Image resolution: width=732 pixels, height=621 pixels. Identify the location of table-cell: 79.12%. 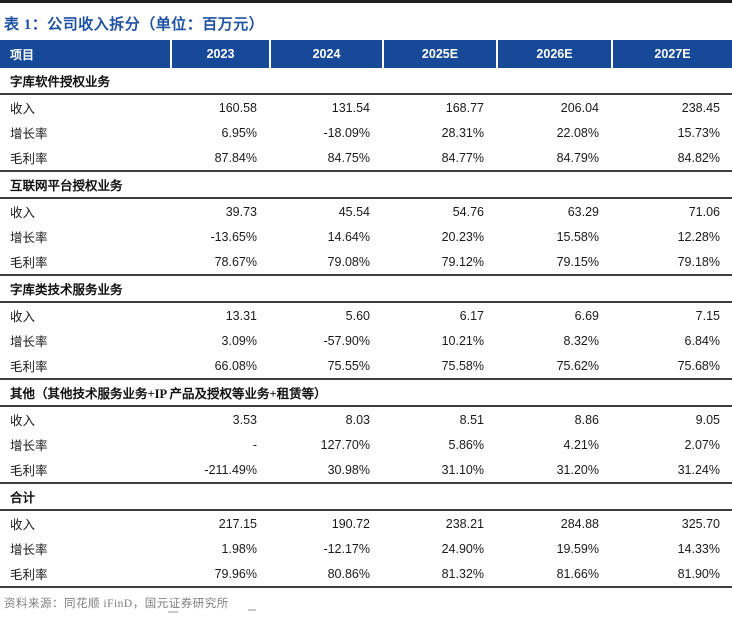
(462, 261).